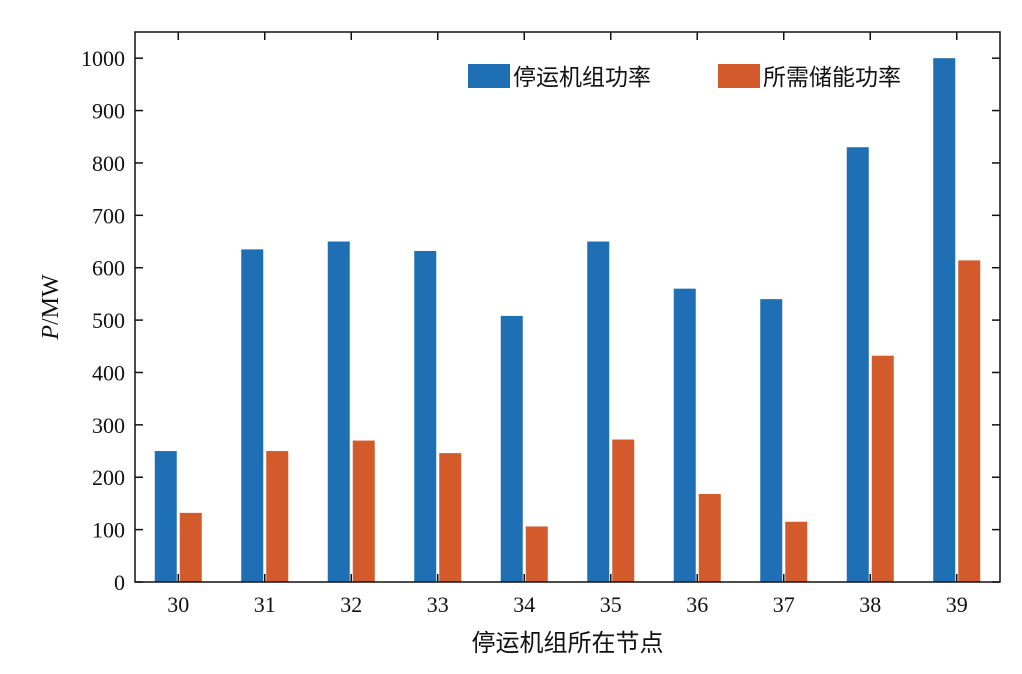 This screenshot has height=674, width=1022. I want to click on y-tick-label: 600, so click(108, 268).